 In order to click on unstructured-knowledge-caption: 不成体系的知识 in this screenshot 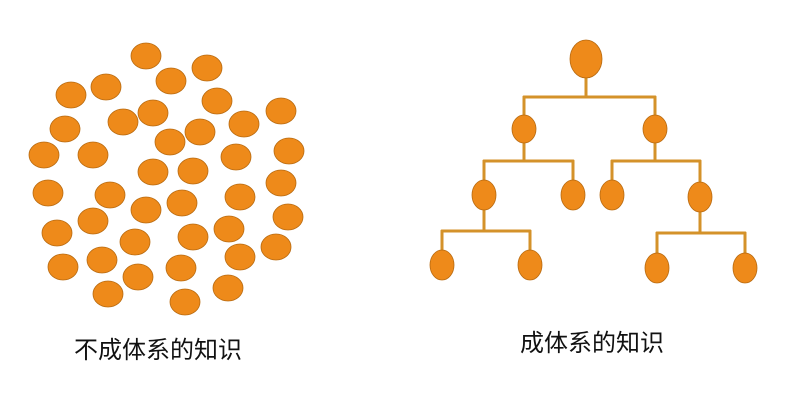, I will do `click(158, 350)`.